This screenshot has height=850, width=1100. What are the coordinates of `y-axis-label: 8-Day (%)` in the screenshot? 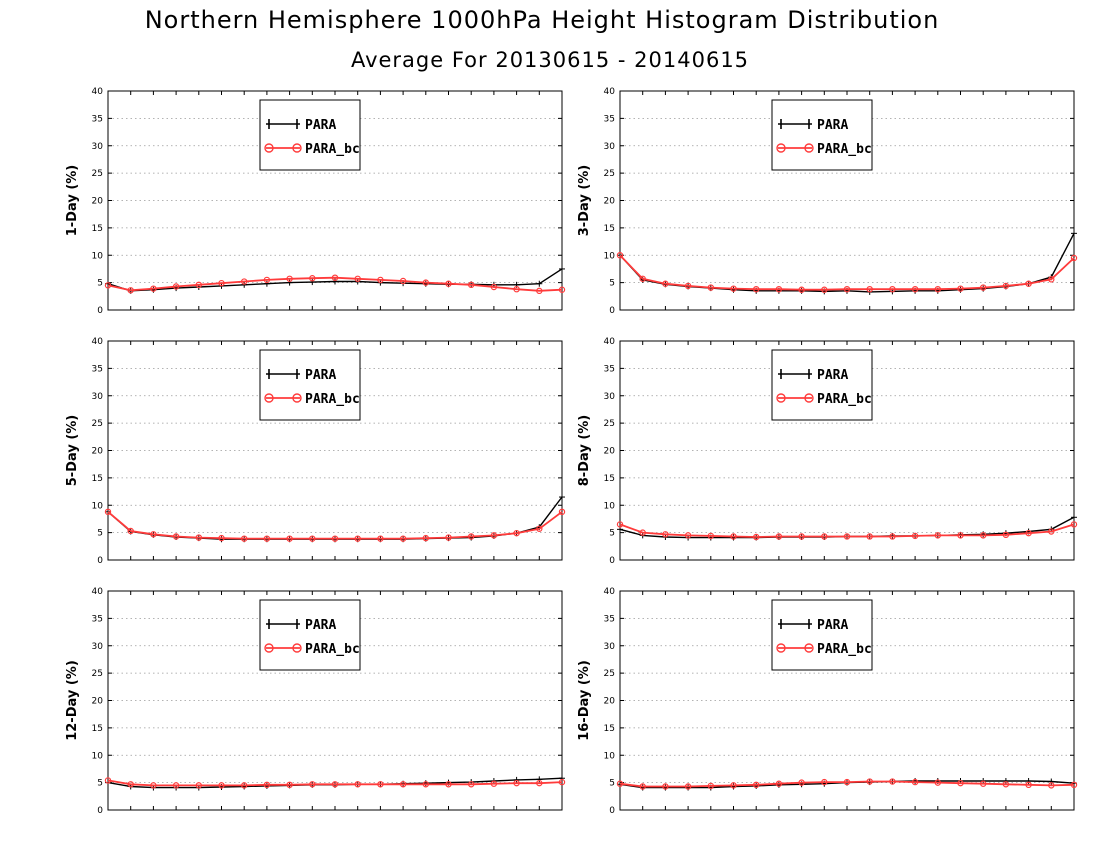 It's located at (584, 451).